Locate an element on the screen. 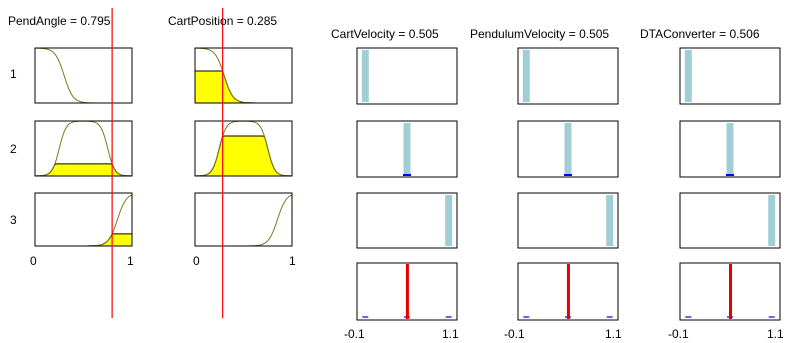 Image resolution: width=808 pixels, height=343 pixels. dta-converter-rule-2-frame is located at coordinates (730, 149).